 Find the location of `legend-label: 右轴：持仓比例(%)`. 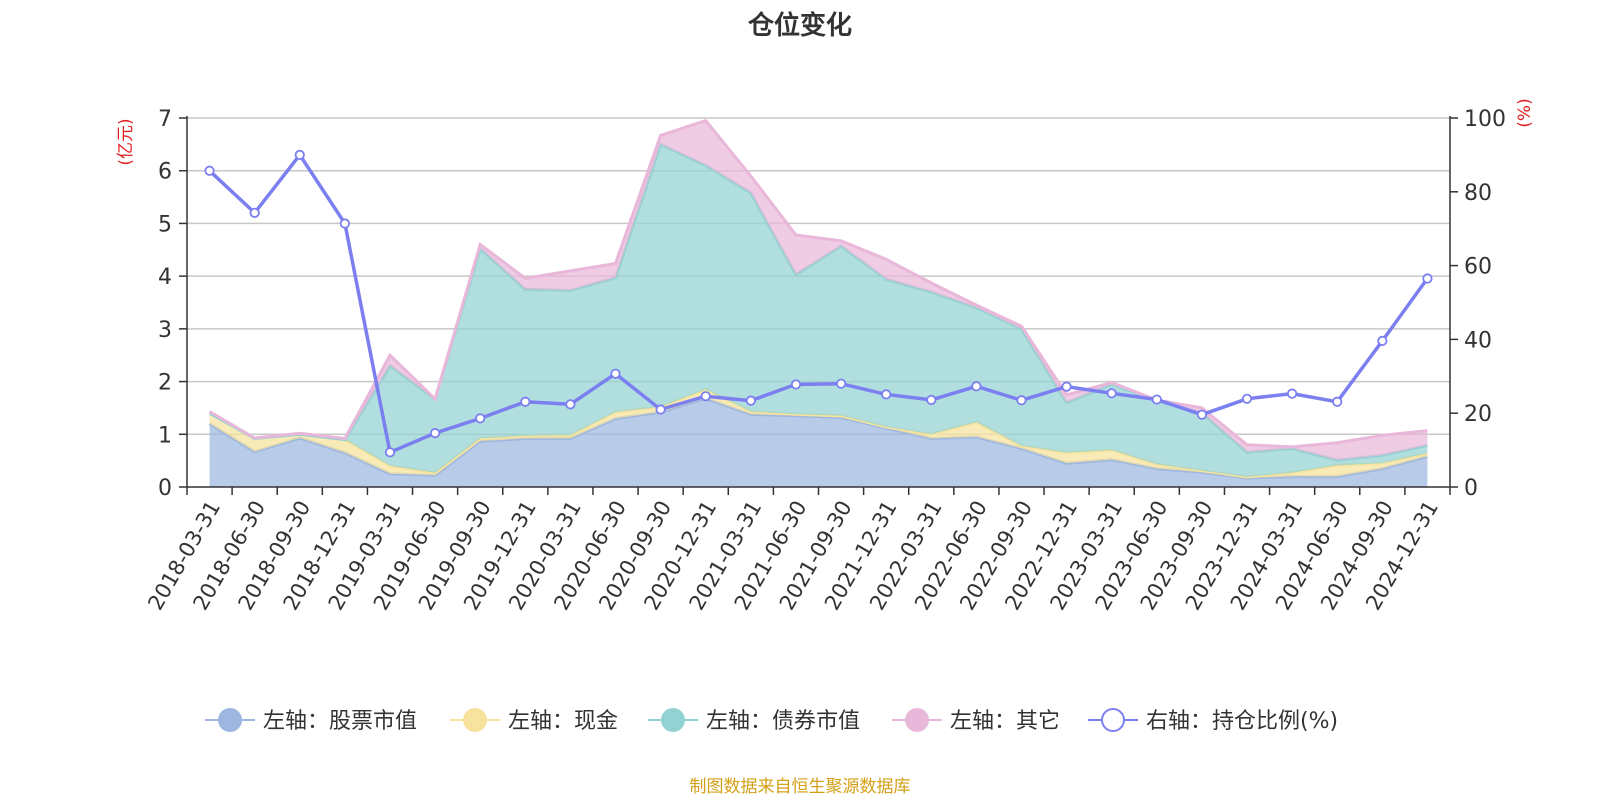

legend-label: 右轴：持仓比例(%) is located at coordinates (1242, 721).